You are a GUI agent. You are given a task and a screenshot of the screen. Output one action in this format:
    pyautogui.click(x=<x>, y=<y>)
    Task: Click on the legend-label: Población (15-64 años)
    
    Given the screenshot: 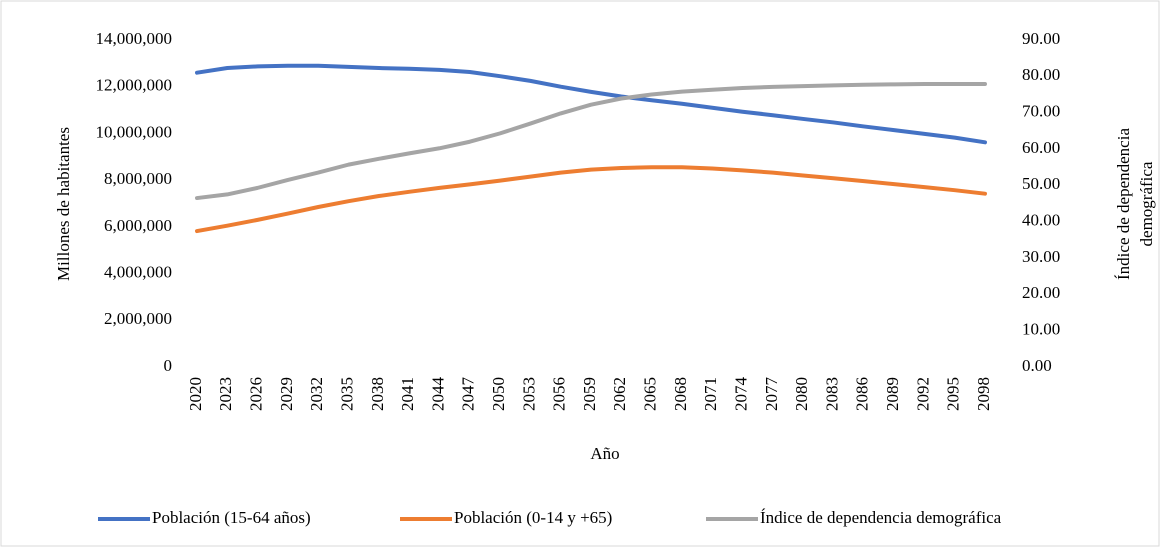 What is the action you would take?
    pyautogui.click(x=231, y=517)
    